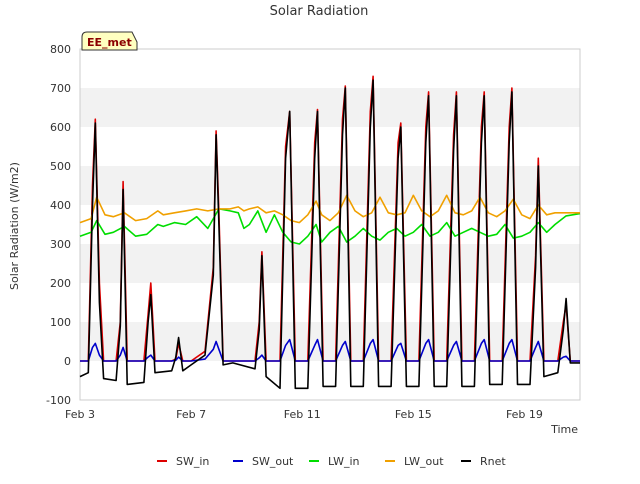  Describe the element at coordinates (493, 461) in the screenshot. I see `legend-label: Rnet` at that location.